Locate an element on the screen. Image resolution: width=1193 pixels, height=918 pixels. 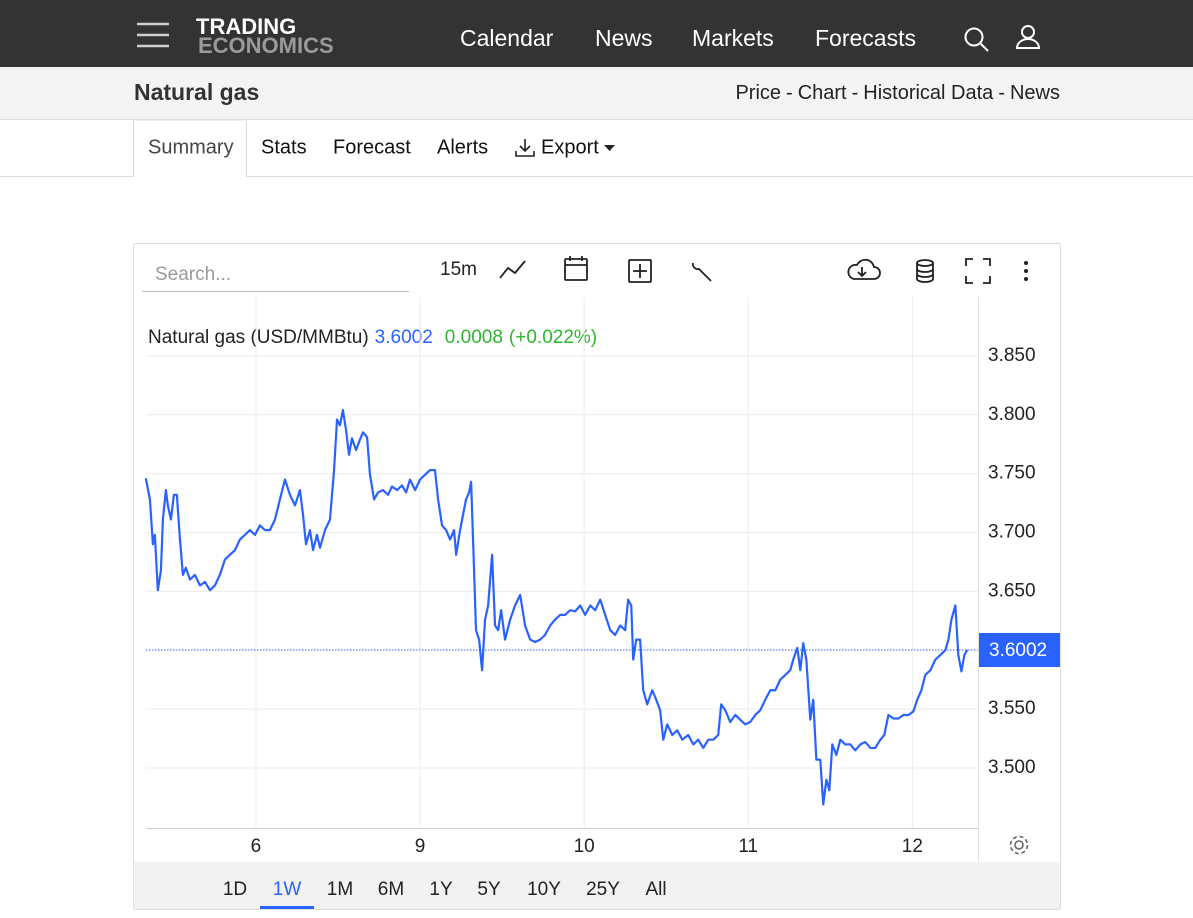
y-tick-label: 3.850 is located at coordinates (1012, 355).